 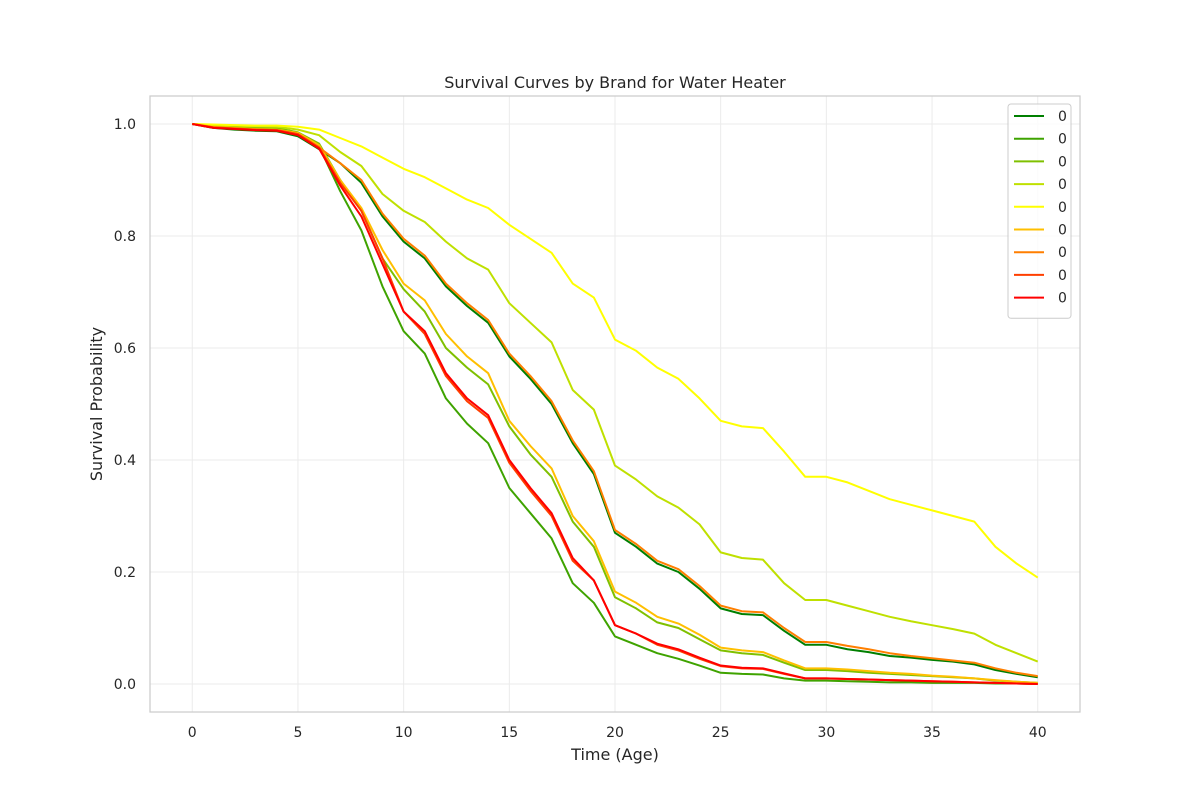 What do you see at coordinates (1062, 276) in the screenshot?
I see `legend-label-8: 0` at bounding box center [1062, 276].